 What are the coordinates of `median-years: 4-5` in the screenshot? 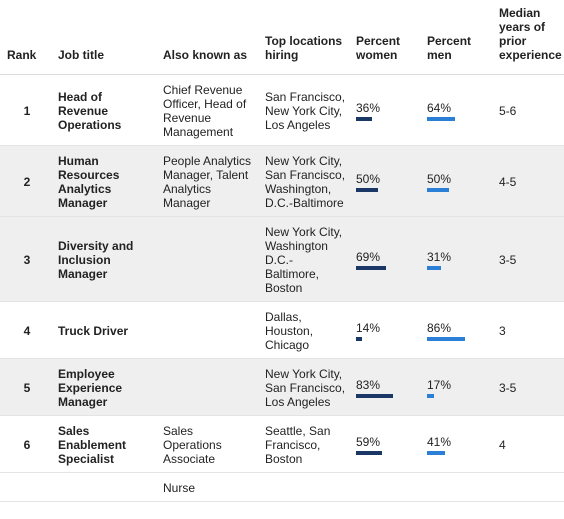 It's located at (508, 182).